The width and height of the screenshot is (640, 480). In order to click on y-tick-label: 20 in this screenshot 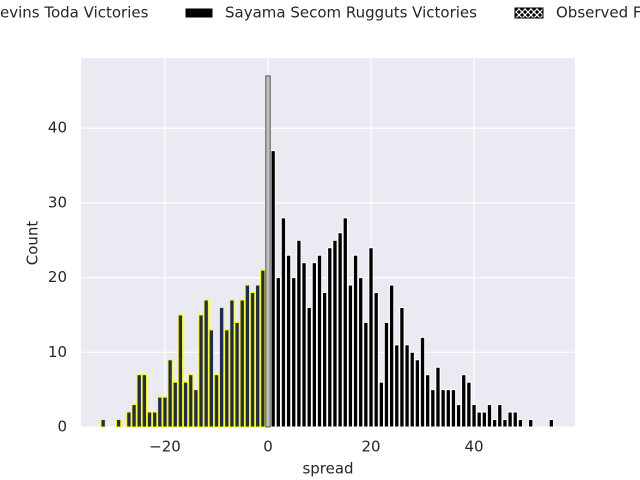, I will do `click(57, 277)`.